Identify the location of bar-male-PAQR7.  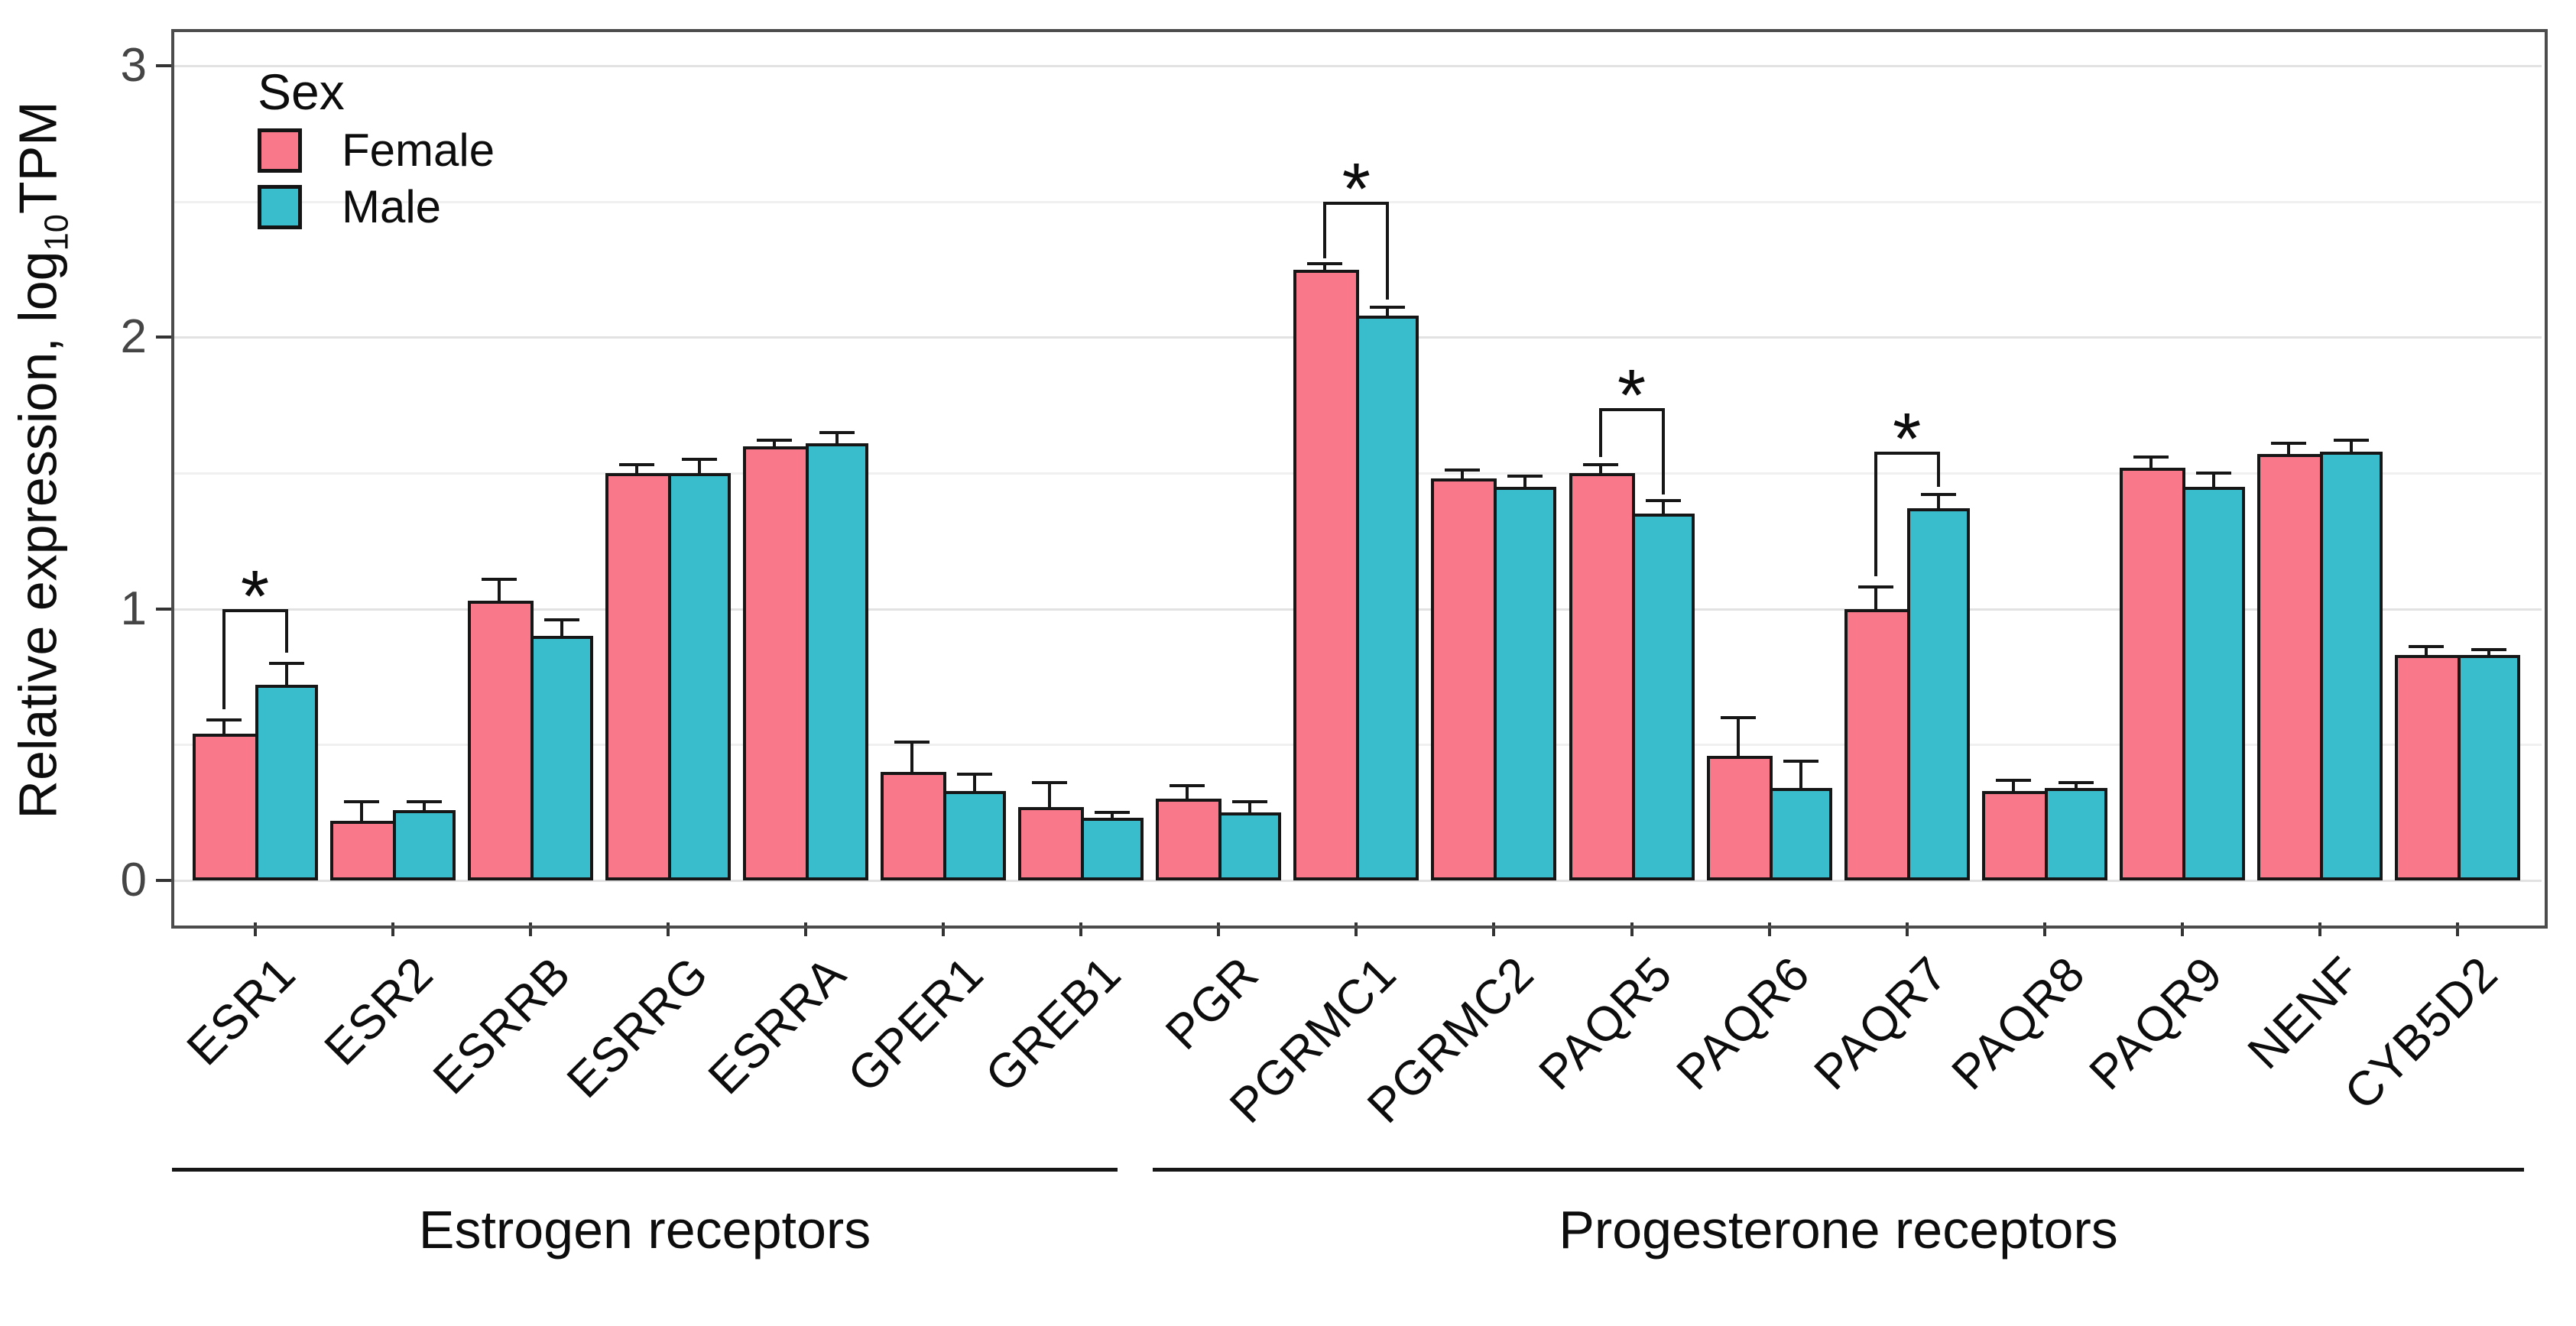
(1938, 694).